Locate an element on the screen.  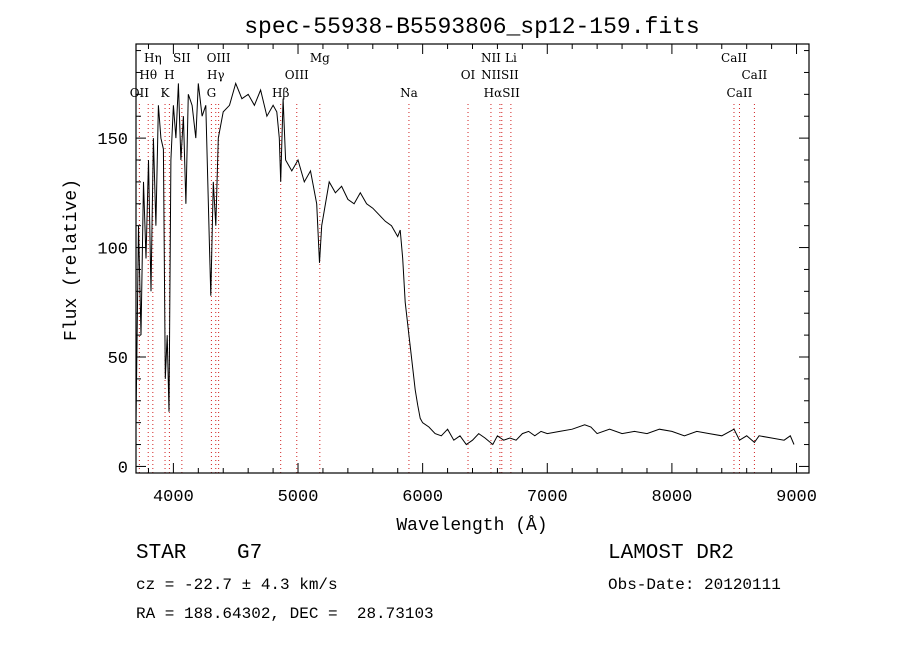
marker-label: K is located at coordinates (166, 93).